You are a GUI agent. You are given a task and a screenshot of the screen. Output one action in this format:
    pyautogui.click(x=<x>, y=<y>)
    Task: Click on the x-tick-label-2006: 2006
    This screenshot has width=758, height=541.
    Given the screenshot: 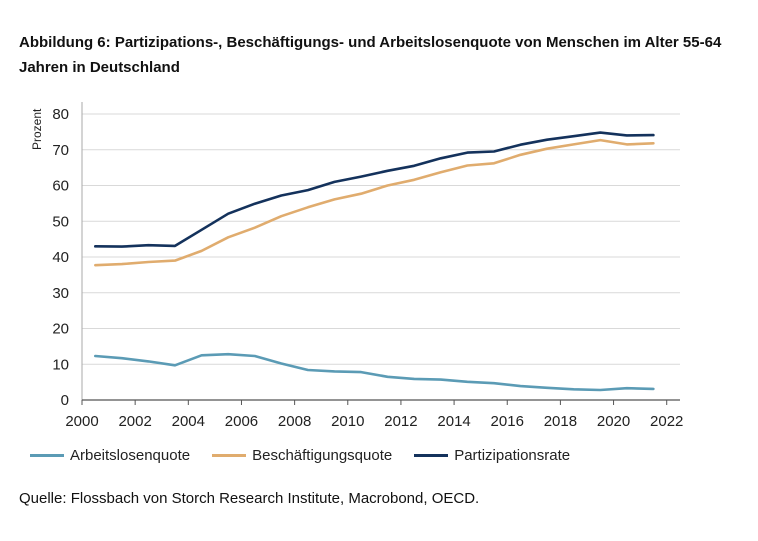 What is the action you would take?
    pyautogui.click(x=241, y=421)
    